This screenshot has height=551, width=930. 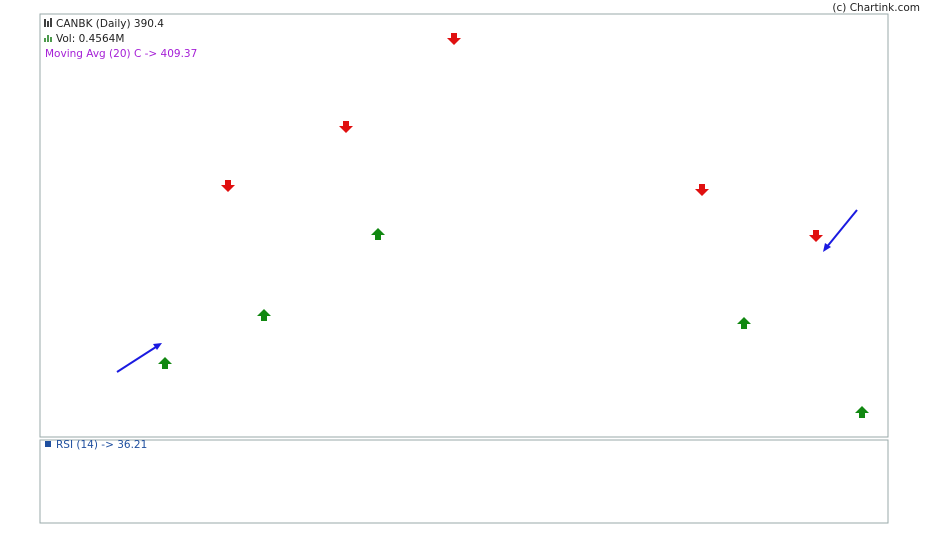 What do you see at coordinates (101, 445) in the screenshot?
I see `legend-rsi: RSI (14) -> 36.21` at bounding box center [101, 445].